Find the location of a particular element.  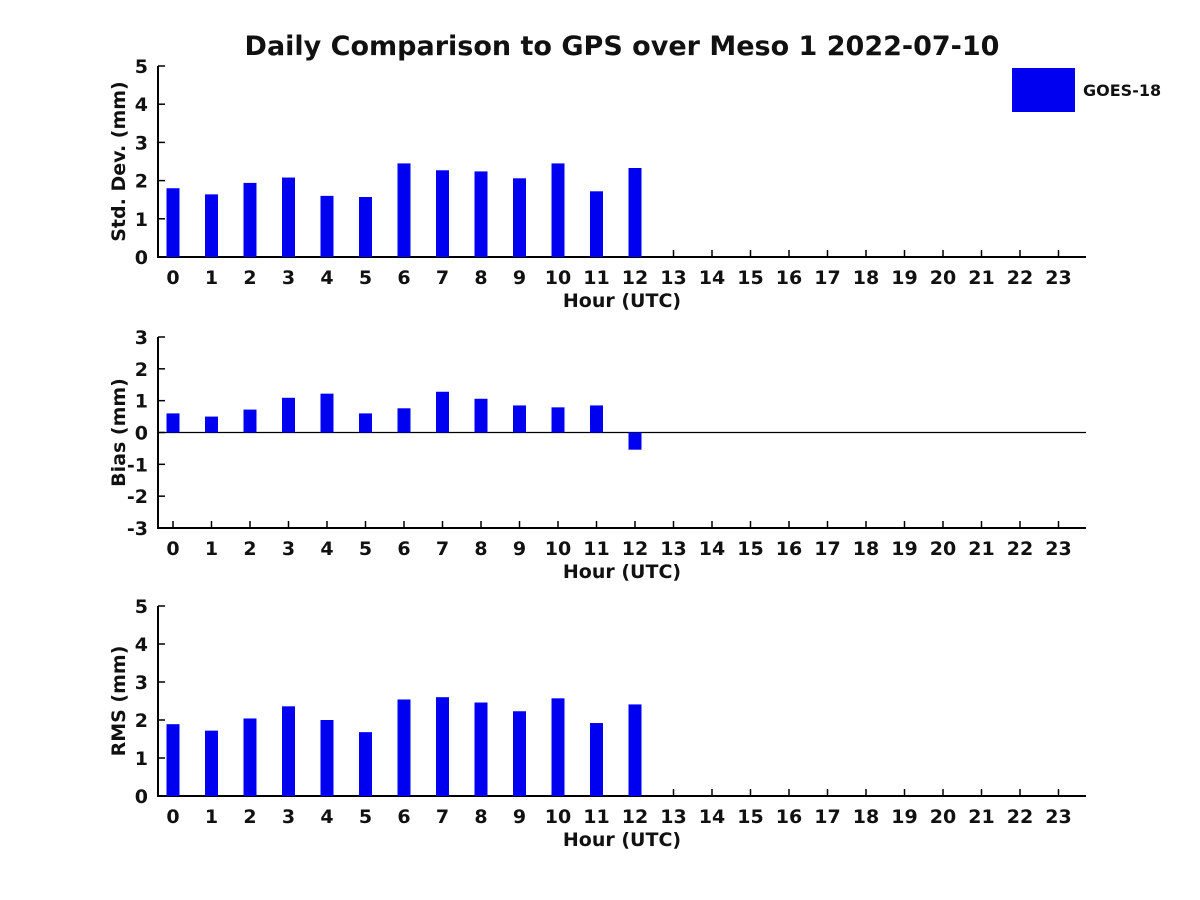

y-tick-label: 0 is located at coordinates (141, 434).